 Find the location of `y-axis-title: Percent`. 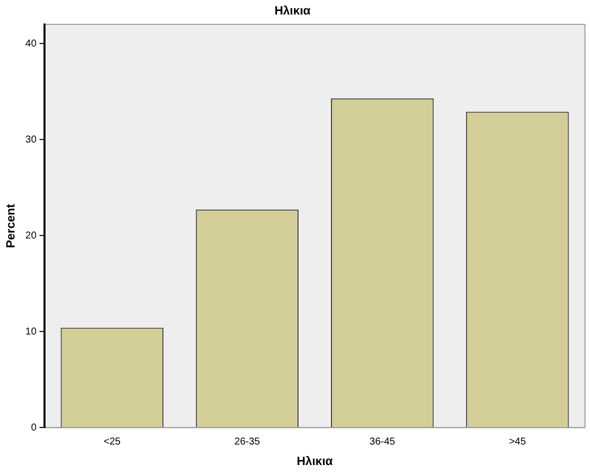

y-axis-title: Percent is located at coordinates (11, 226).